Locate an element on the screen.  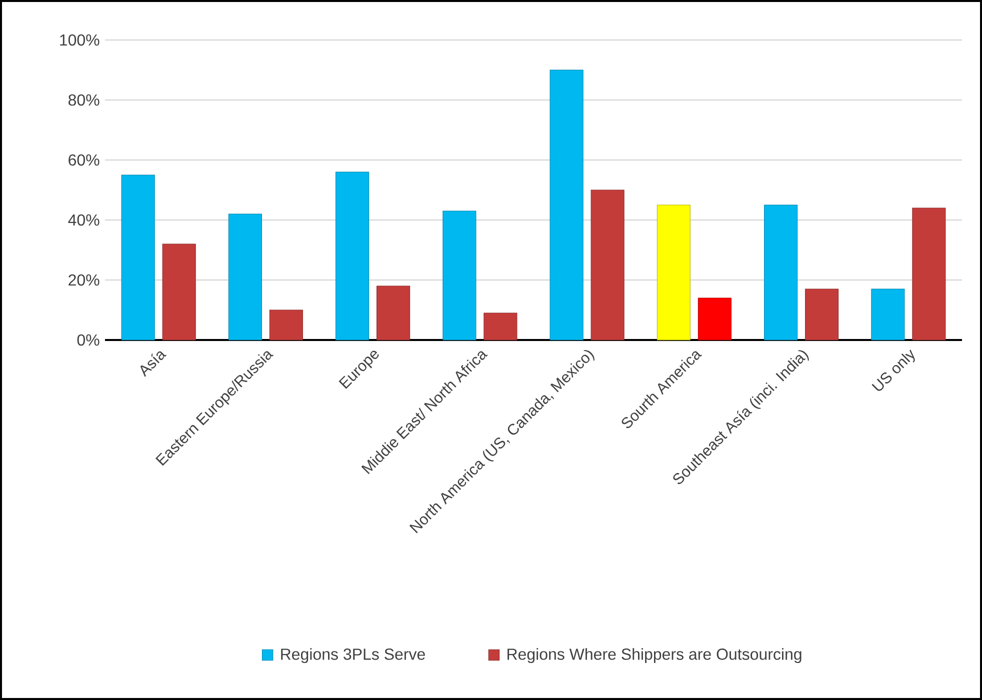
x-tick-label: Asía is located at coordinates (153, 364).